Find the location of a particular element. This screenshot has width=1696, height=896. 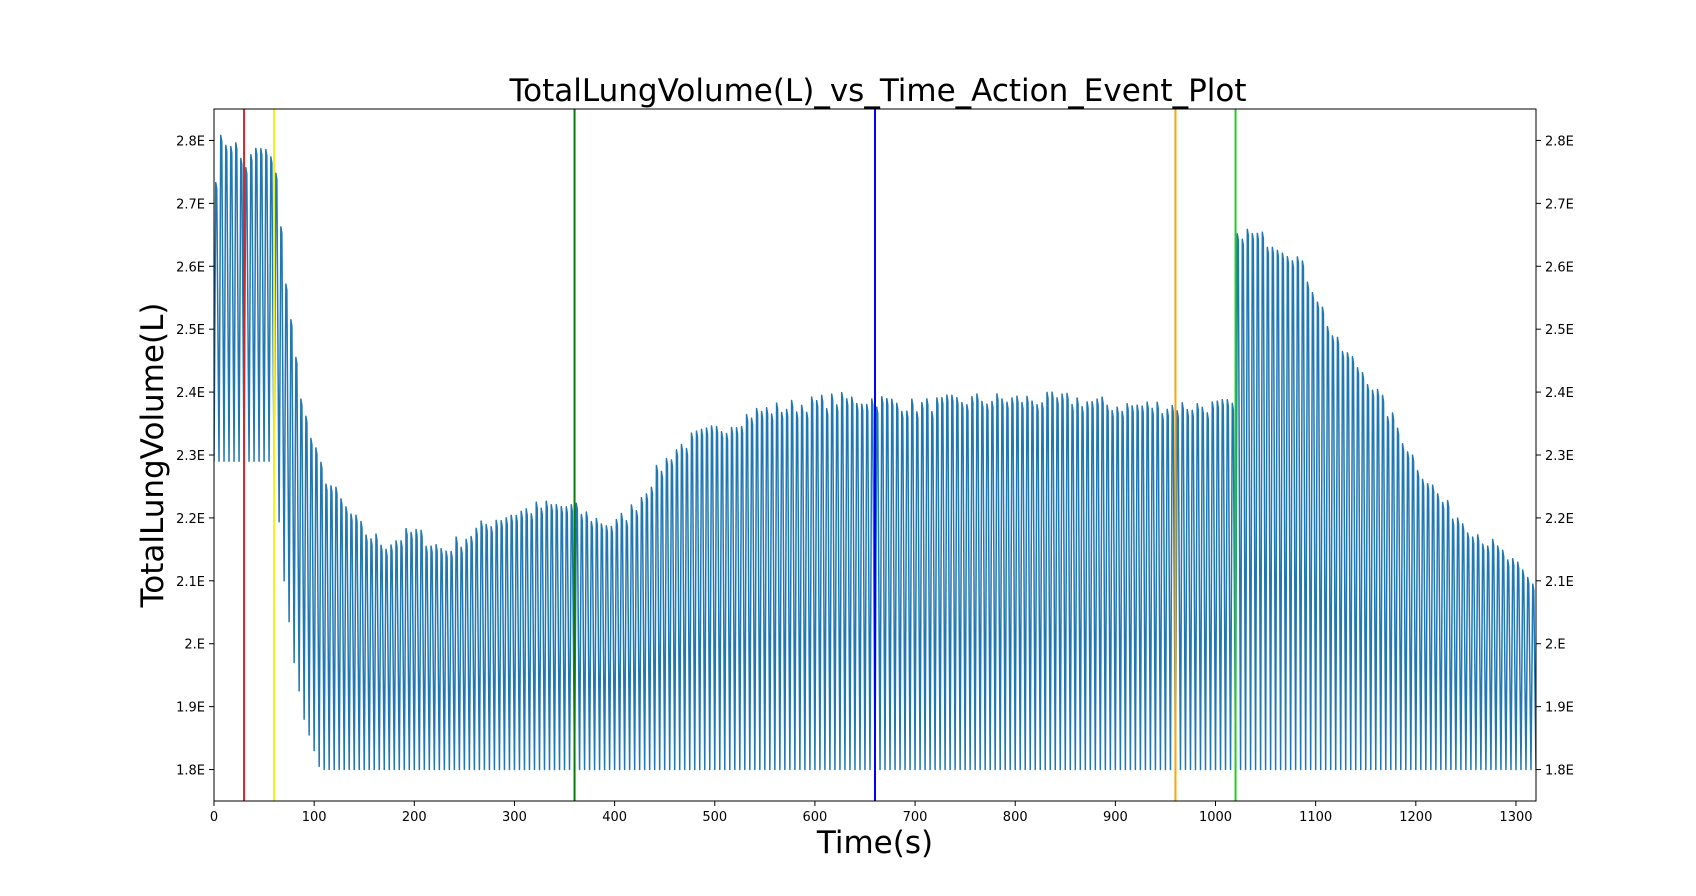

y-axis-label: TotalLungVolume(L) is located at coordinates (153, 456).